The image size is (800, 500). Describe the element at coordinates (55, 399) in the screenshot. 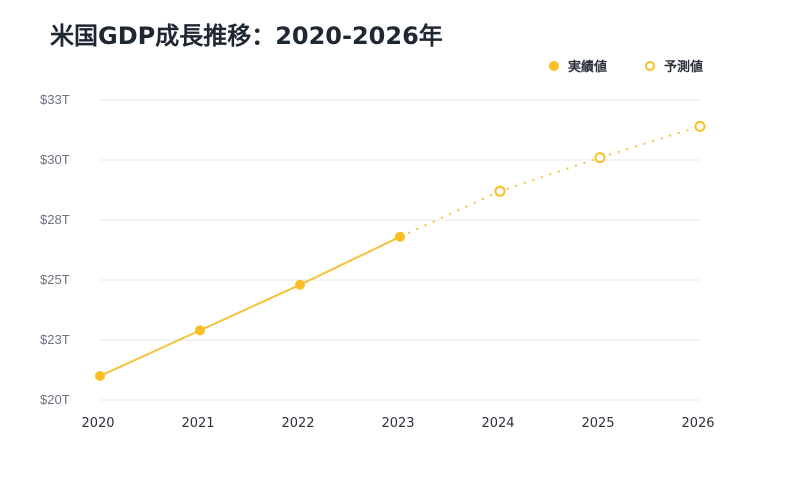

I see `y-tick-label: $20T` at that location.